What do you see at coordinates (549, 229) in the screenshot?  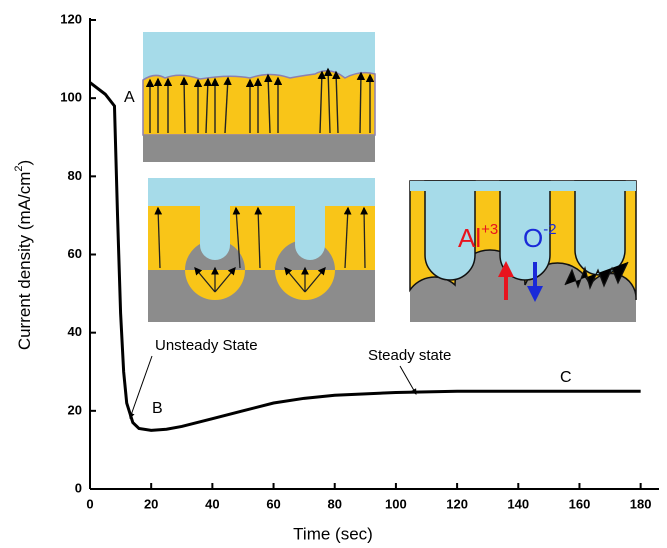 I see `o-charge: -2` at bounding box center [549, 229].